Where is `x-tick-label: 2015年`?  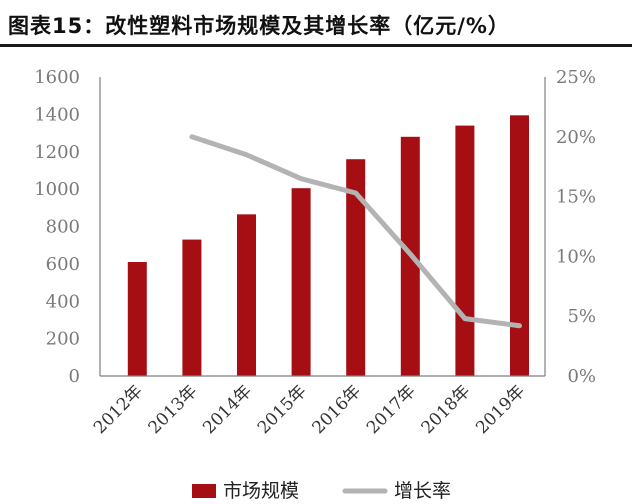
x-tick-label: 2015年 is located at coordinates (282, 409).